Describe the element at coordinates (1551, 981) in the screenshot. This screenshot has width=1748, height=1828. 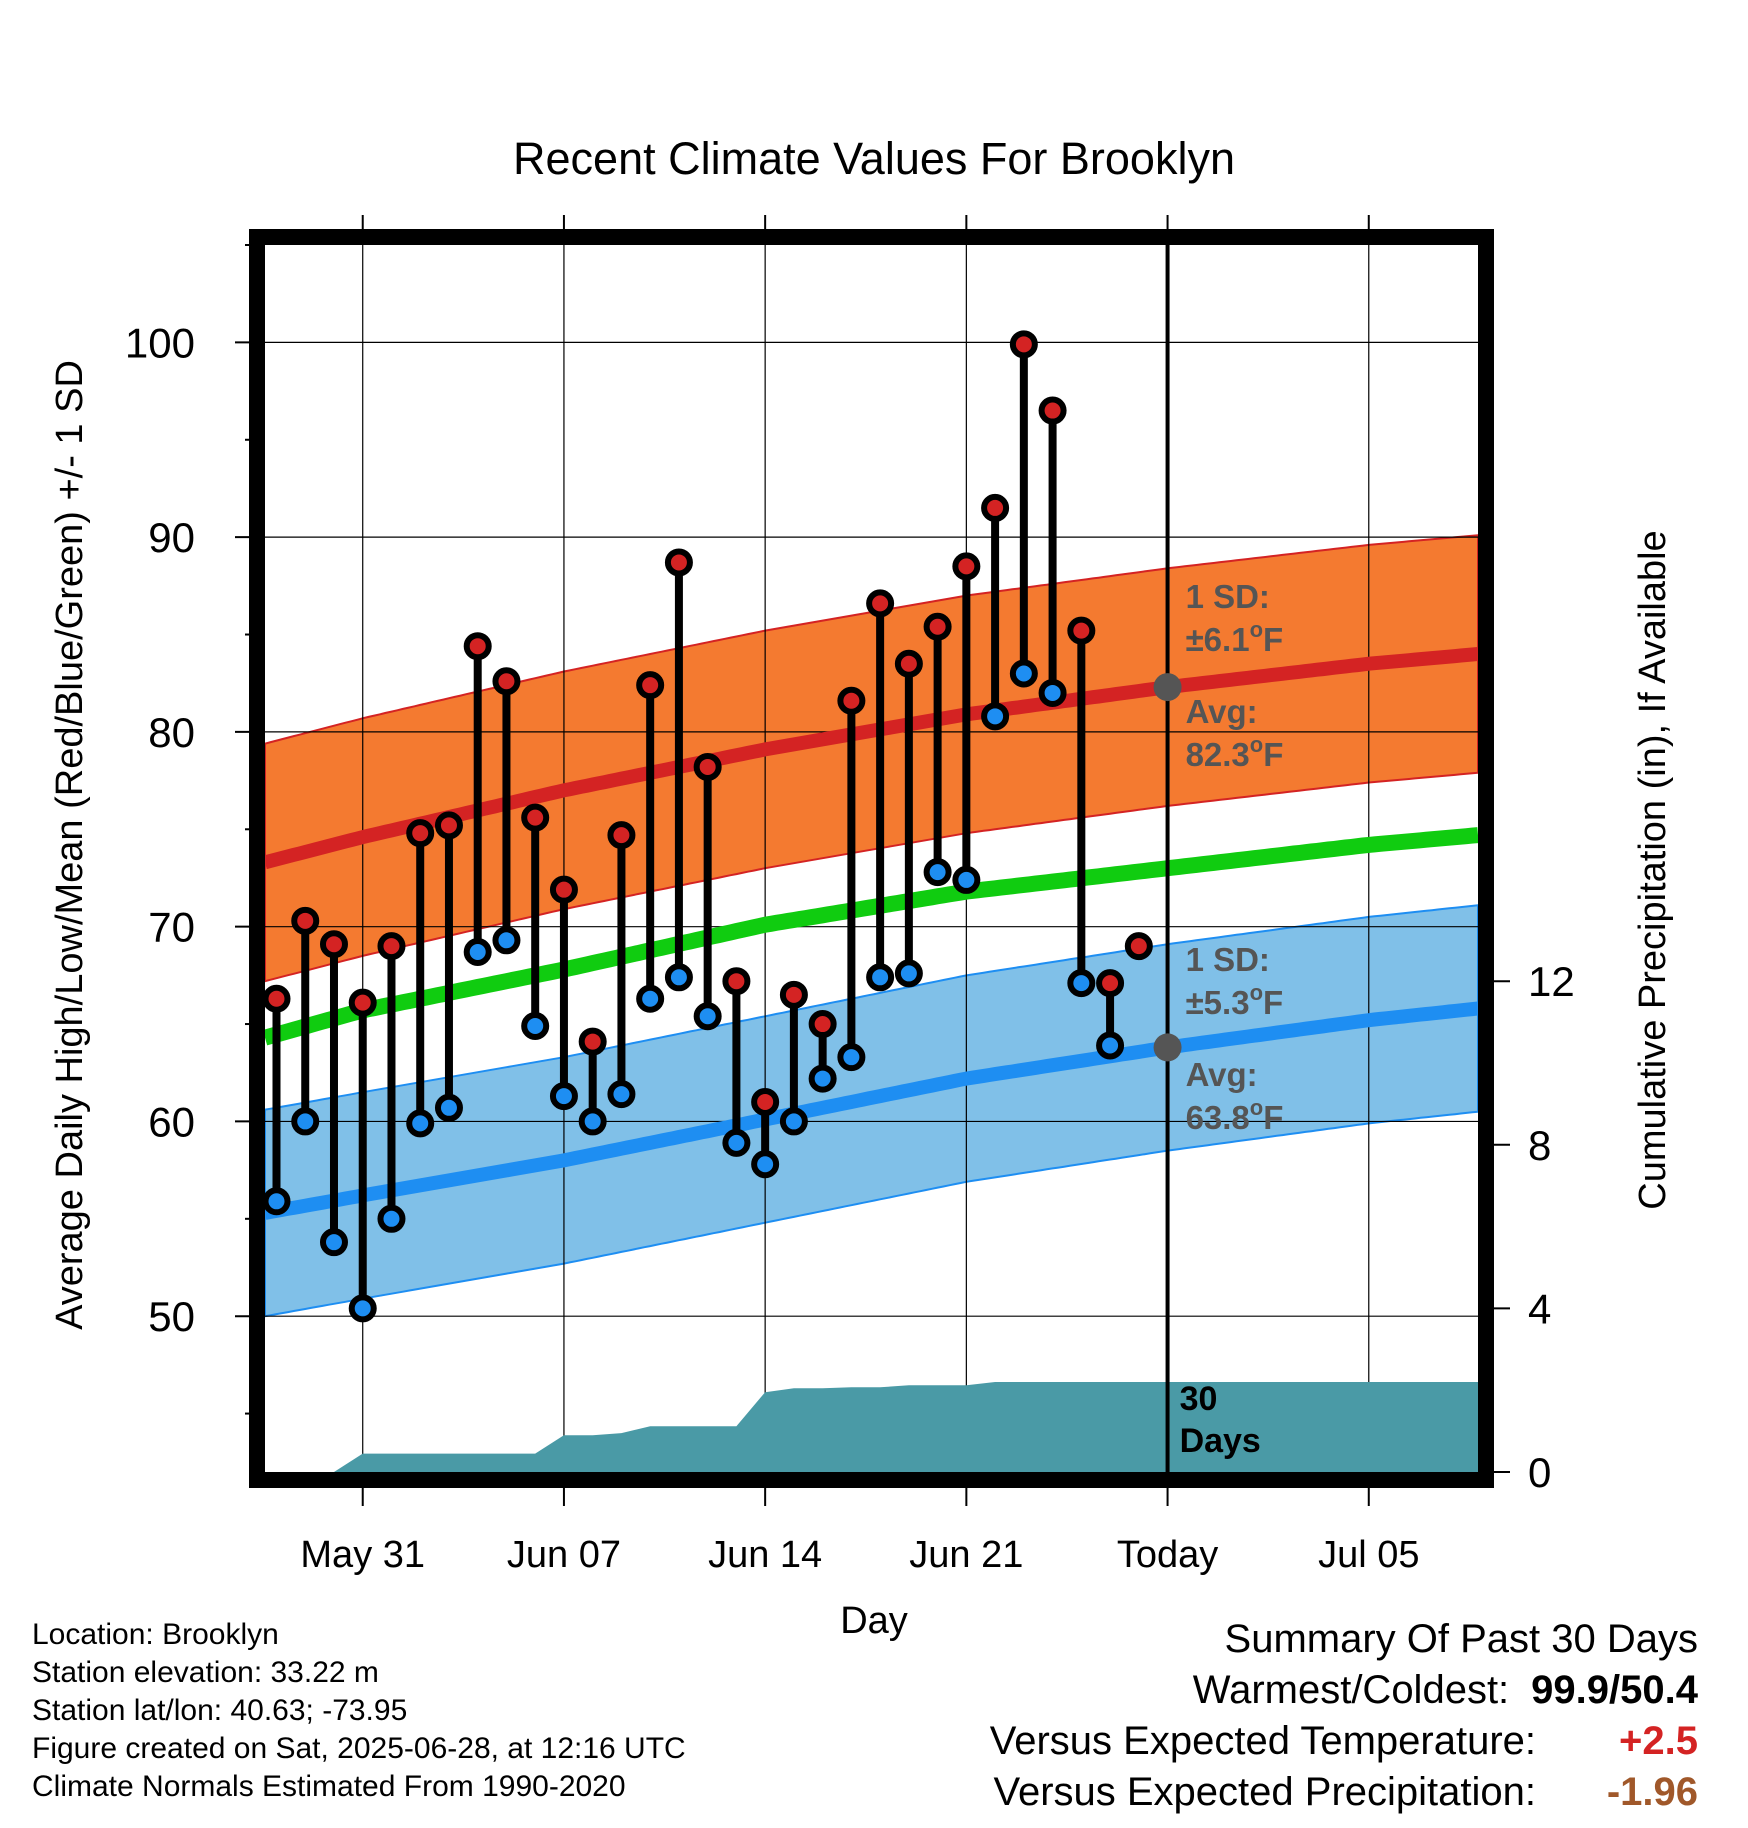
I see `y2-tick-label: 12` at that location.